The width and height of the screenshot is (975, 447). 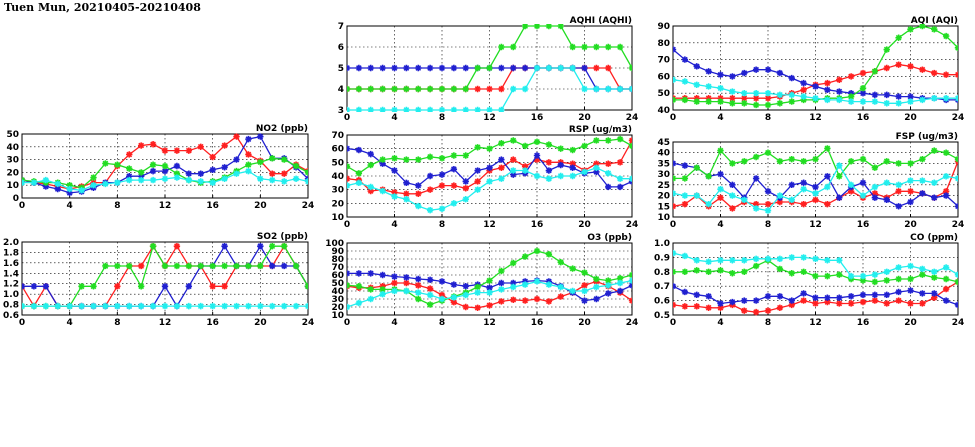 I want to click on x-tick-label: 20, so click(x=910, y=323).